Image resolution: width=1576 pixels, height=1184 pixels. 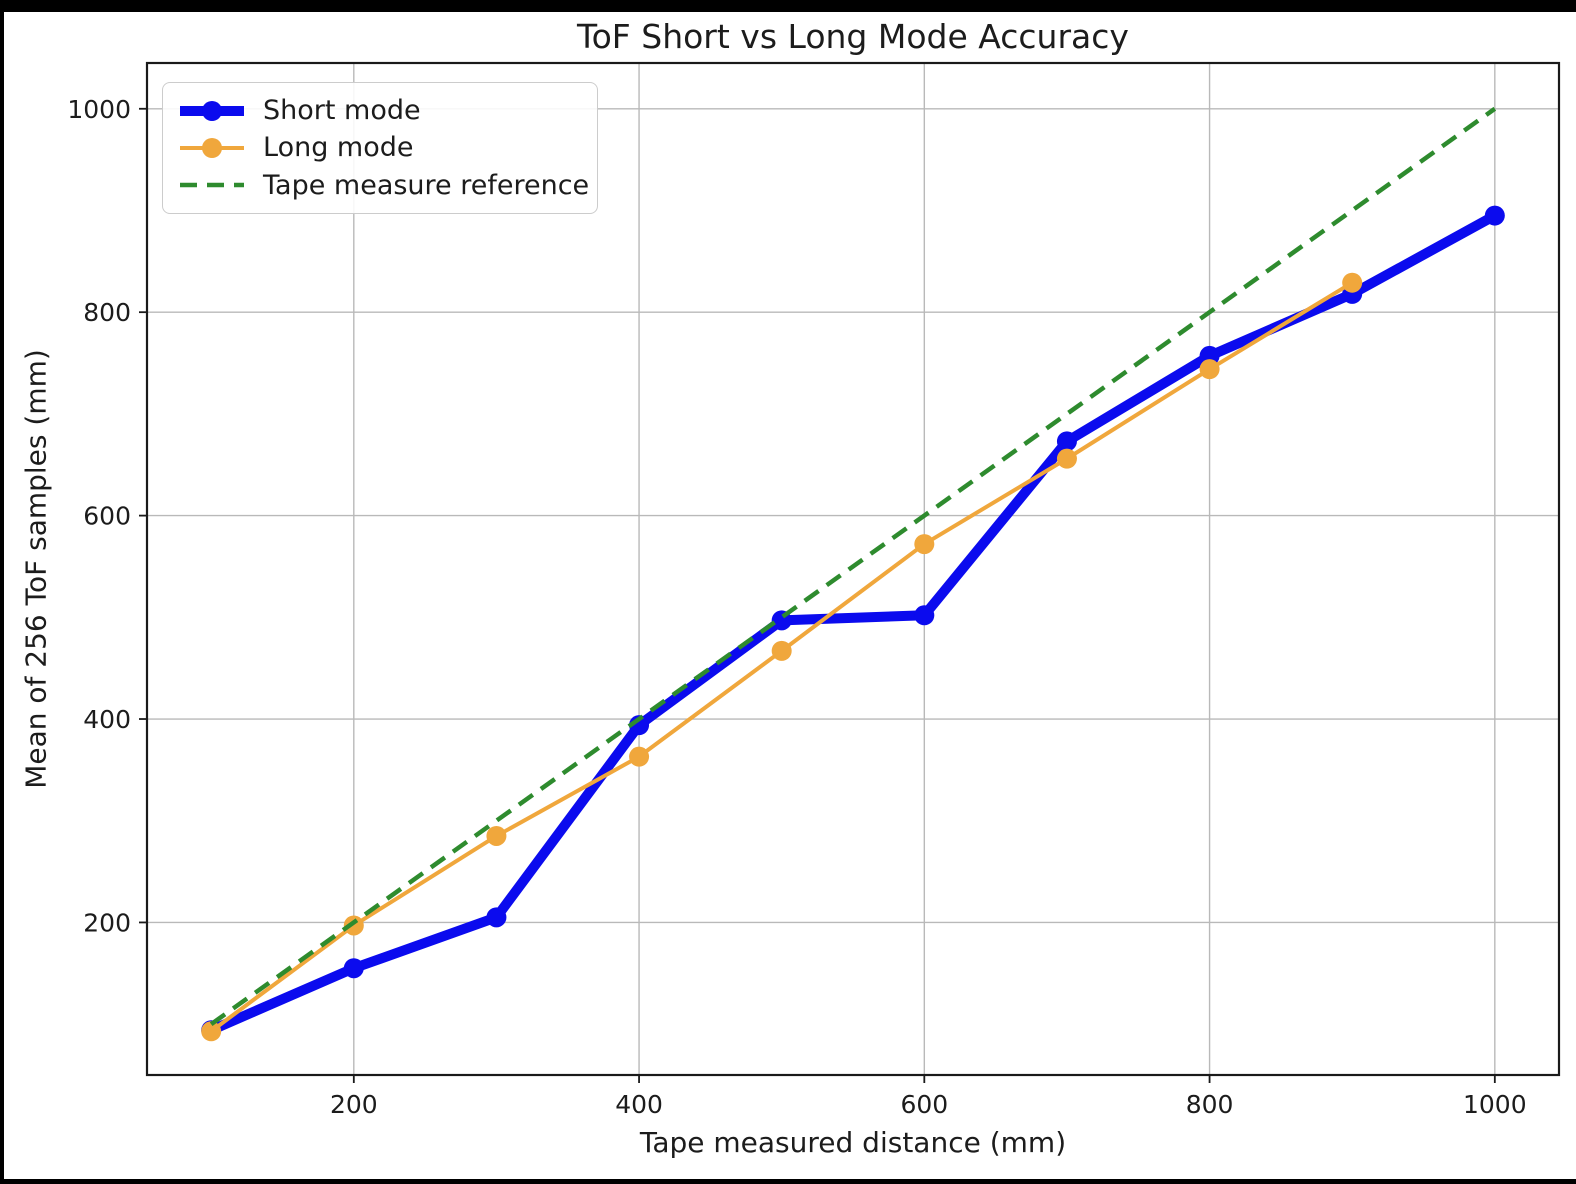 What do you see at coordinates (639, 1104) in the screenshot?
I see `x-tick-label: 400` at bounding box center [639, 1104].